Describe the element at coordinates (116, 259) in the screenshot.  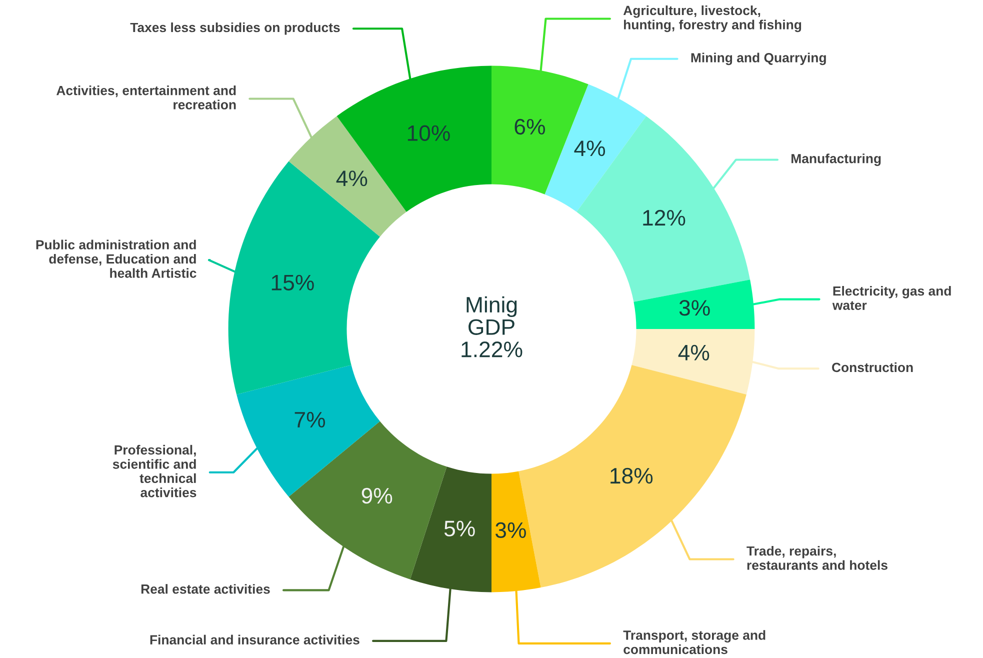
I see `slice-label: Public administration and defense, Education and health Artistic` at that location.